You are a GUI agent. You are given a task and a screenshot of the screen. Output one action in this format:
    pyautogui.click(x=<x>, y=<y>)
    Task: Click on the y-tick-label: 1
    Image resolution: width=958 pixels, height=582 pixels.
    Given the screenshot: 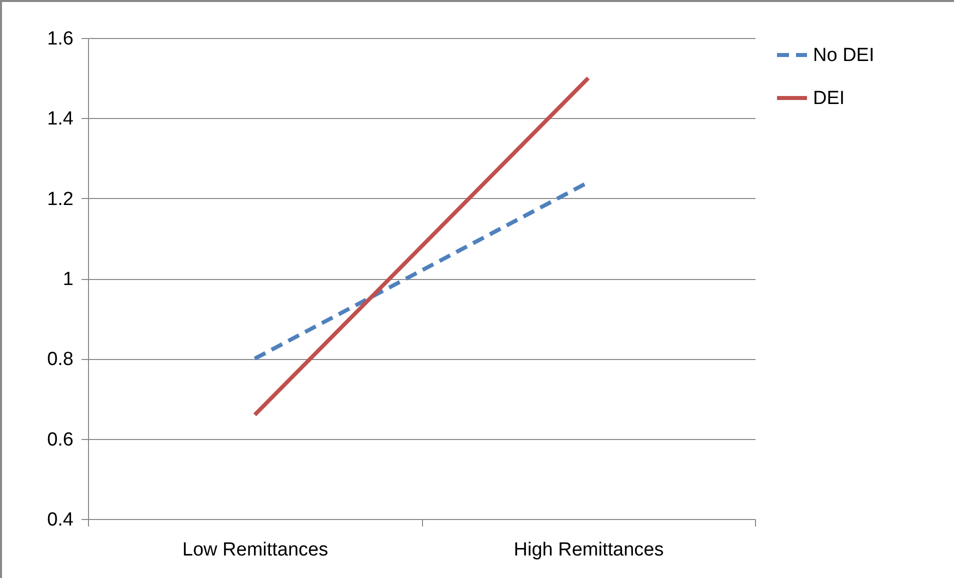 What is the action you would take?
    pyautogui.click(x=68, y=279)
    